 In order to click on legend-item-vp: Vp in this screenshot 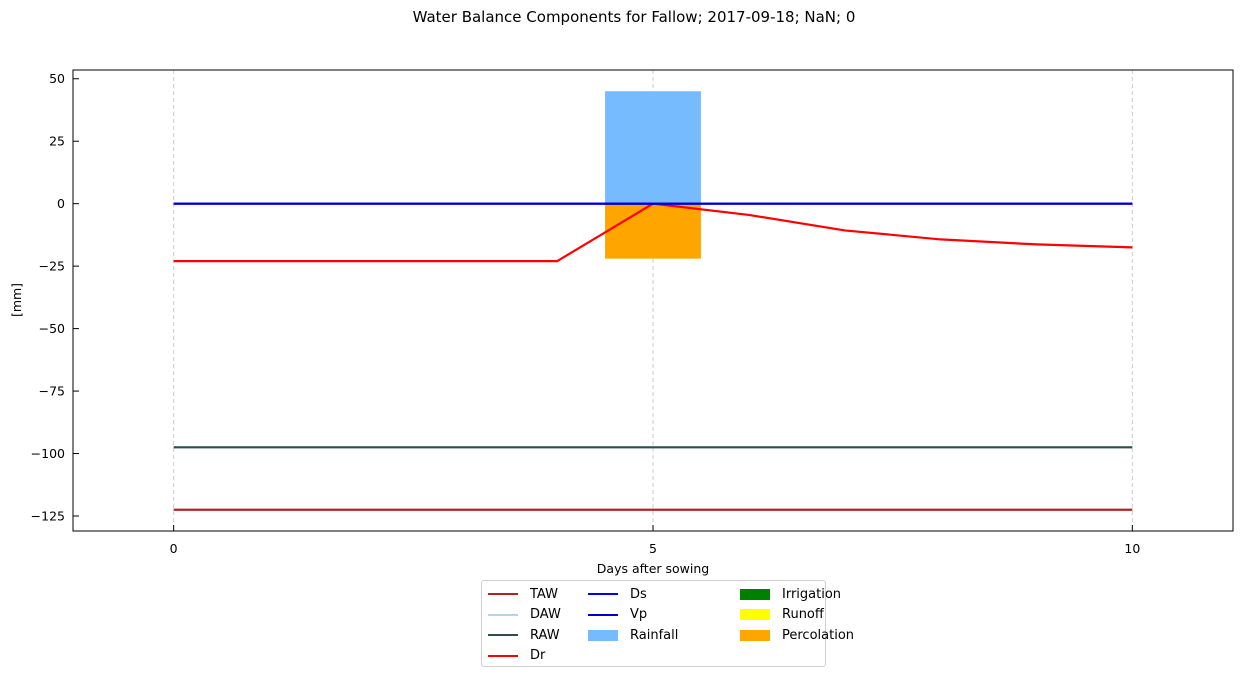, I will do `click(617, 615)`.